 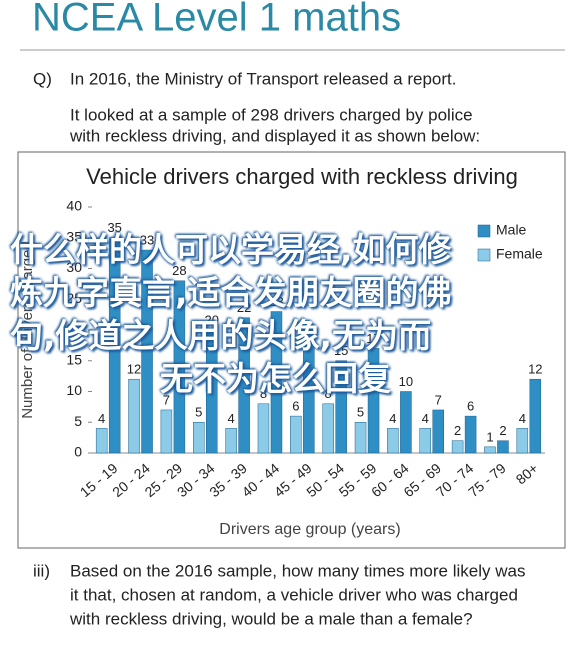 I want to click on question-label: Q), so click(x=42, y=78).